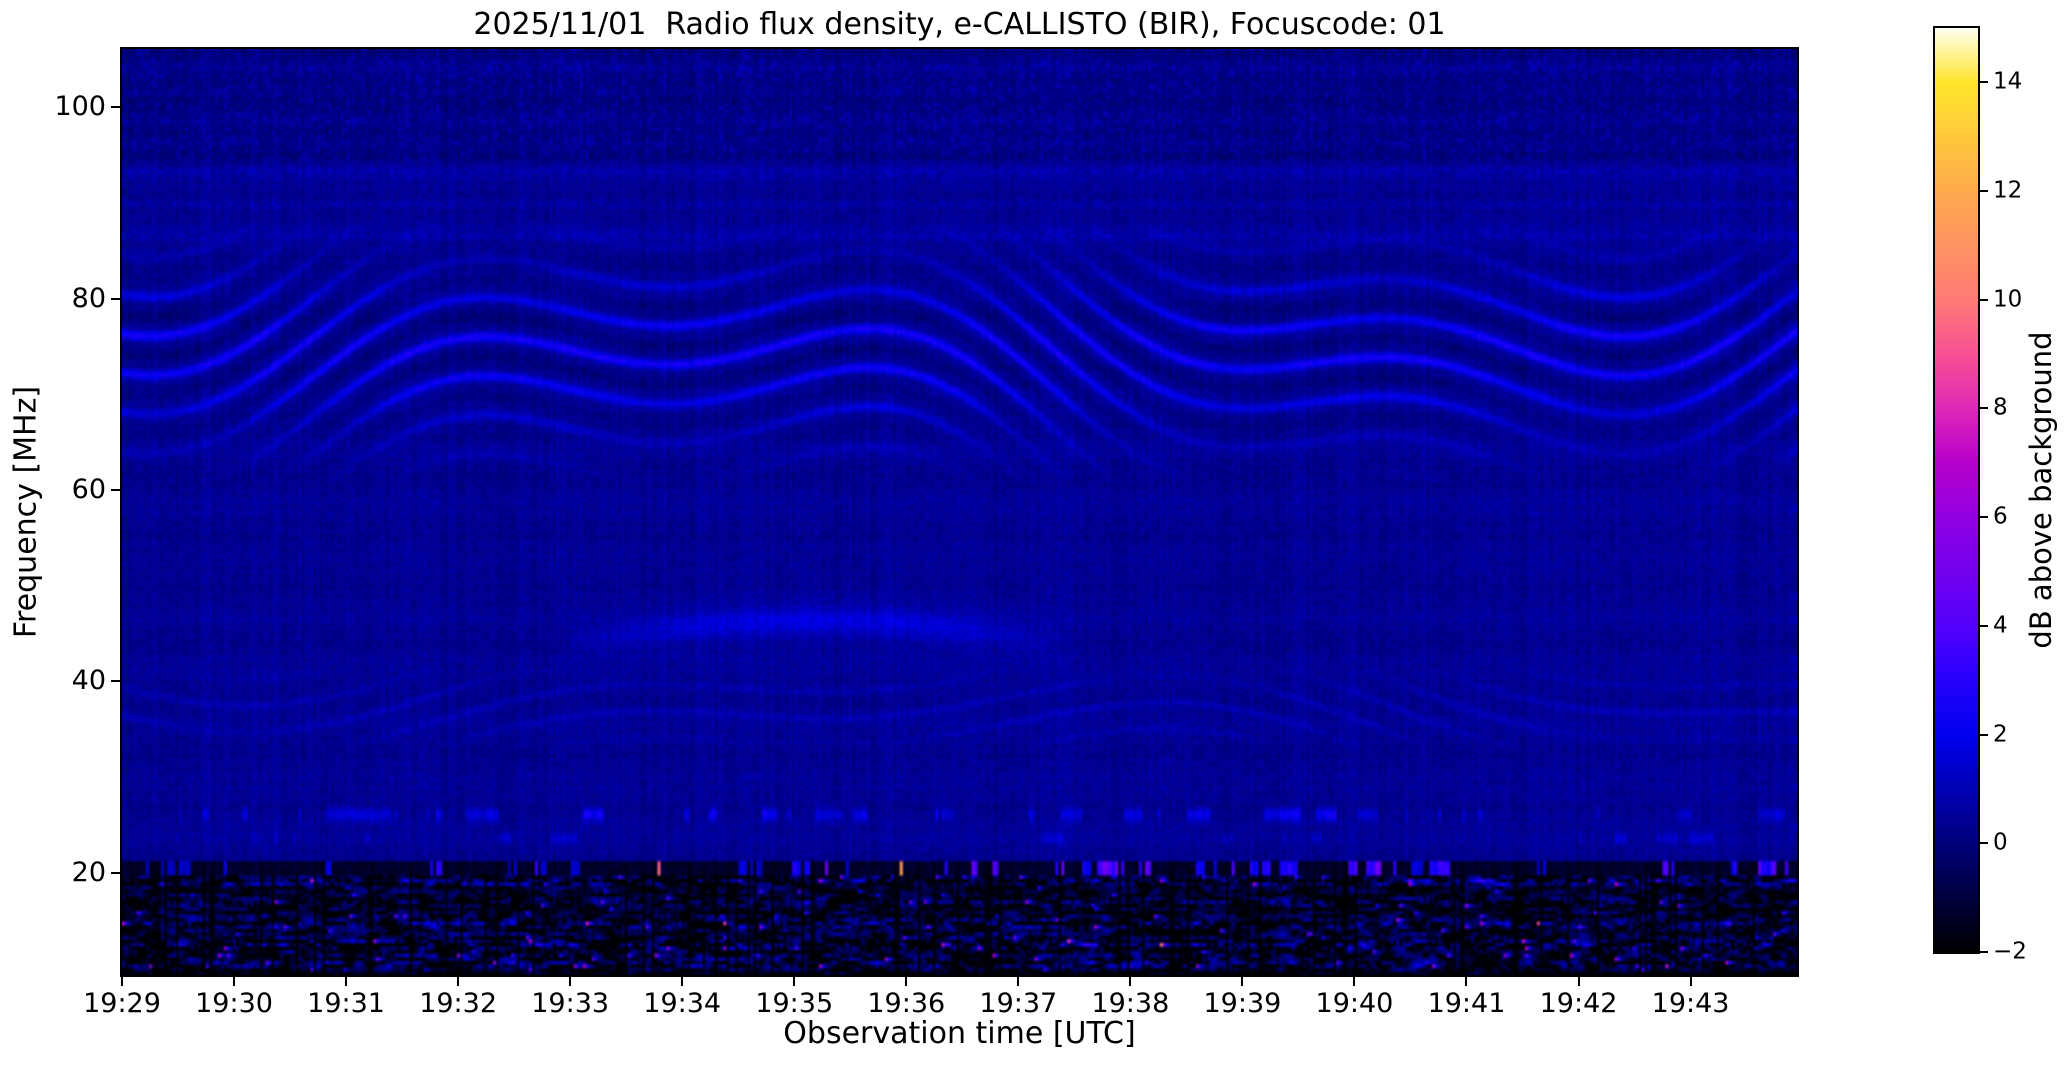  Describe the element at coordinates (80, 107) in the screenshot. I see `y-tick-label: 100` at that location.